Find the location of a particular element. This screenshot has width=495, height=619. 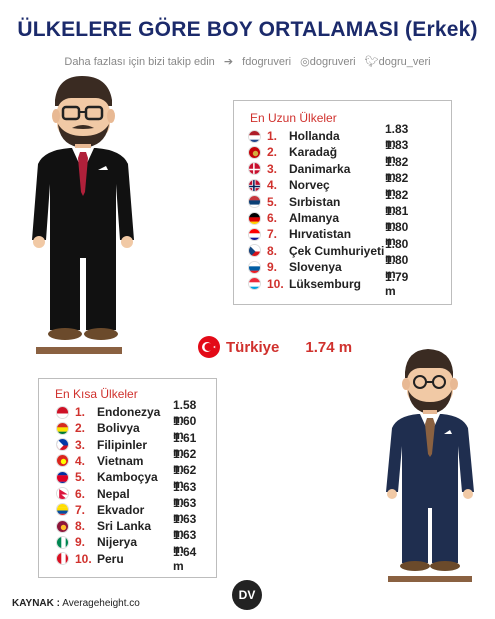

shortest-row: 2. Bolivya 1.60 m is located at coordinates (126, 428).